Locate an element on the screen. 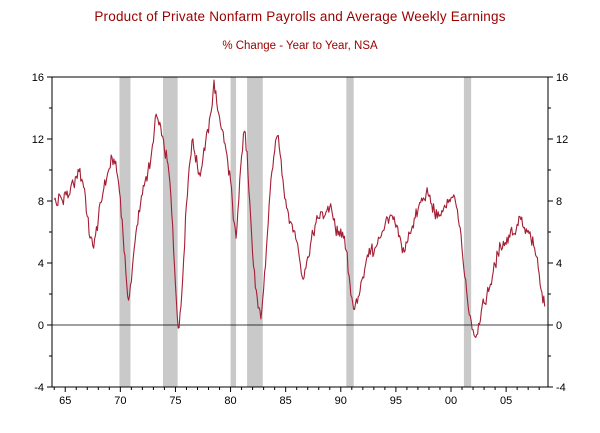  x-axis-label: 95 is located at coordinates (396, 401).